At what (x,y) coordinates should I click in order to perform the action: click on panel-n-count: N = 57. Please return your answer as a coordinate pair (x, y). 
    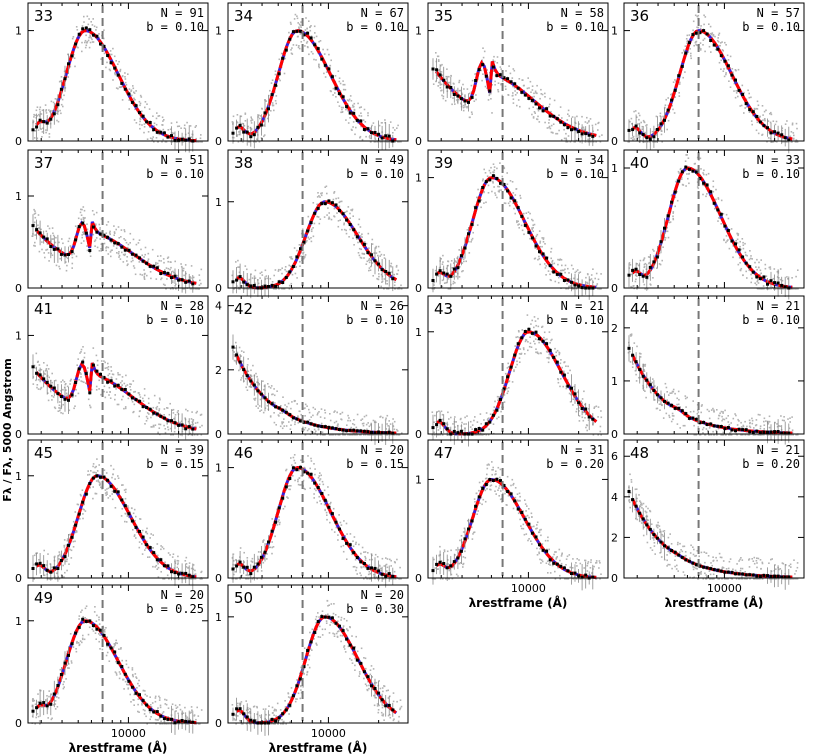
    Looking at the image, I should click on (778, 13).